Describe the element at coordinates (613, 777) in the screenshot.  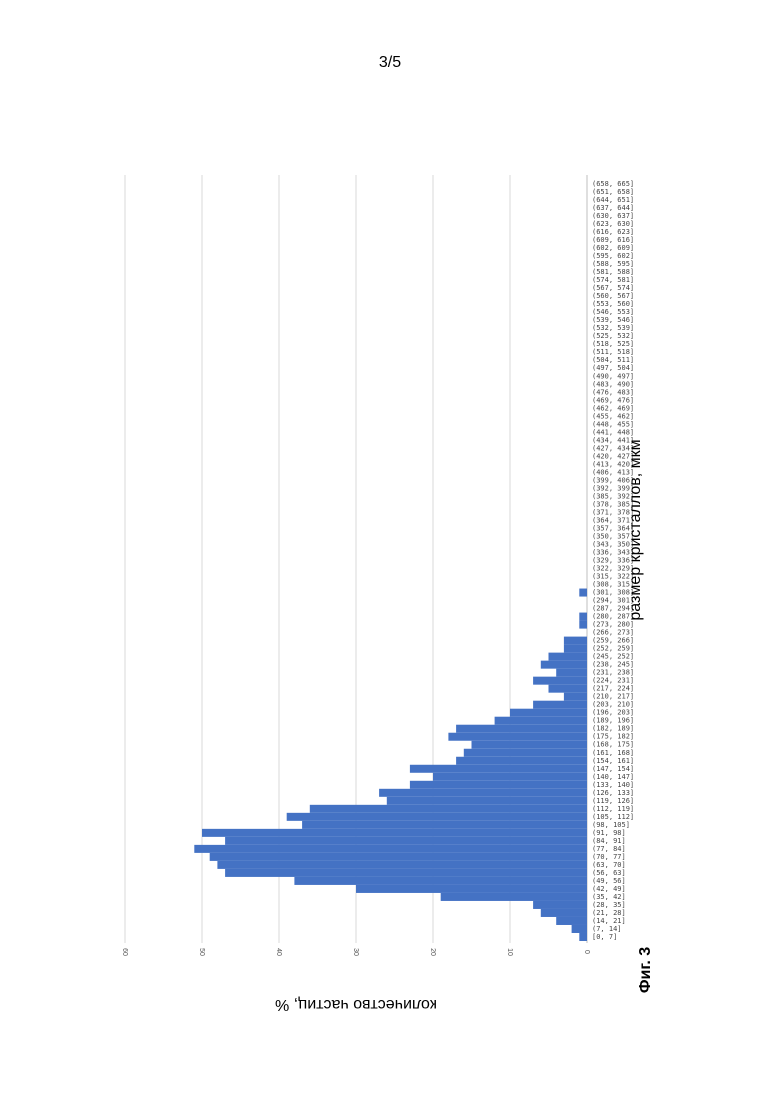
I see `category-tick-label: (140, 147]` at that location.